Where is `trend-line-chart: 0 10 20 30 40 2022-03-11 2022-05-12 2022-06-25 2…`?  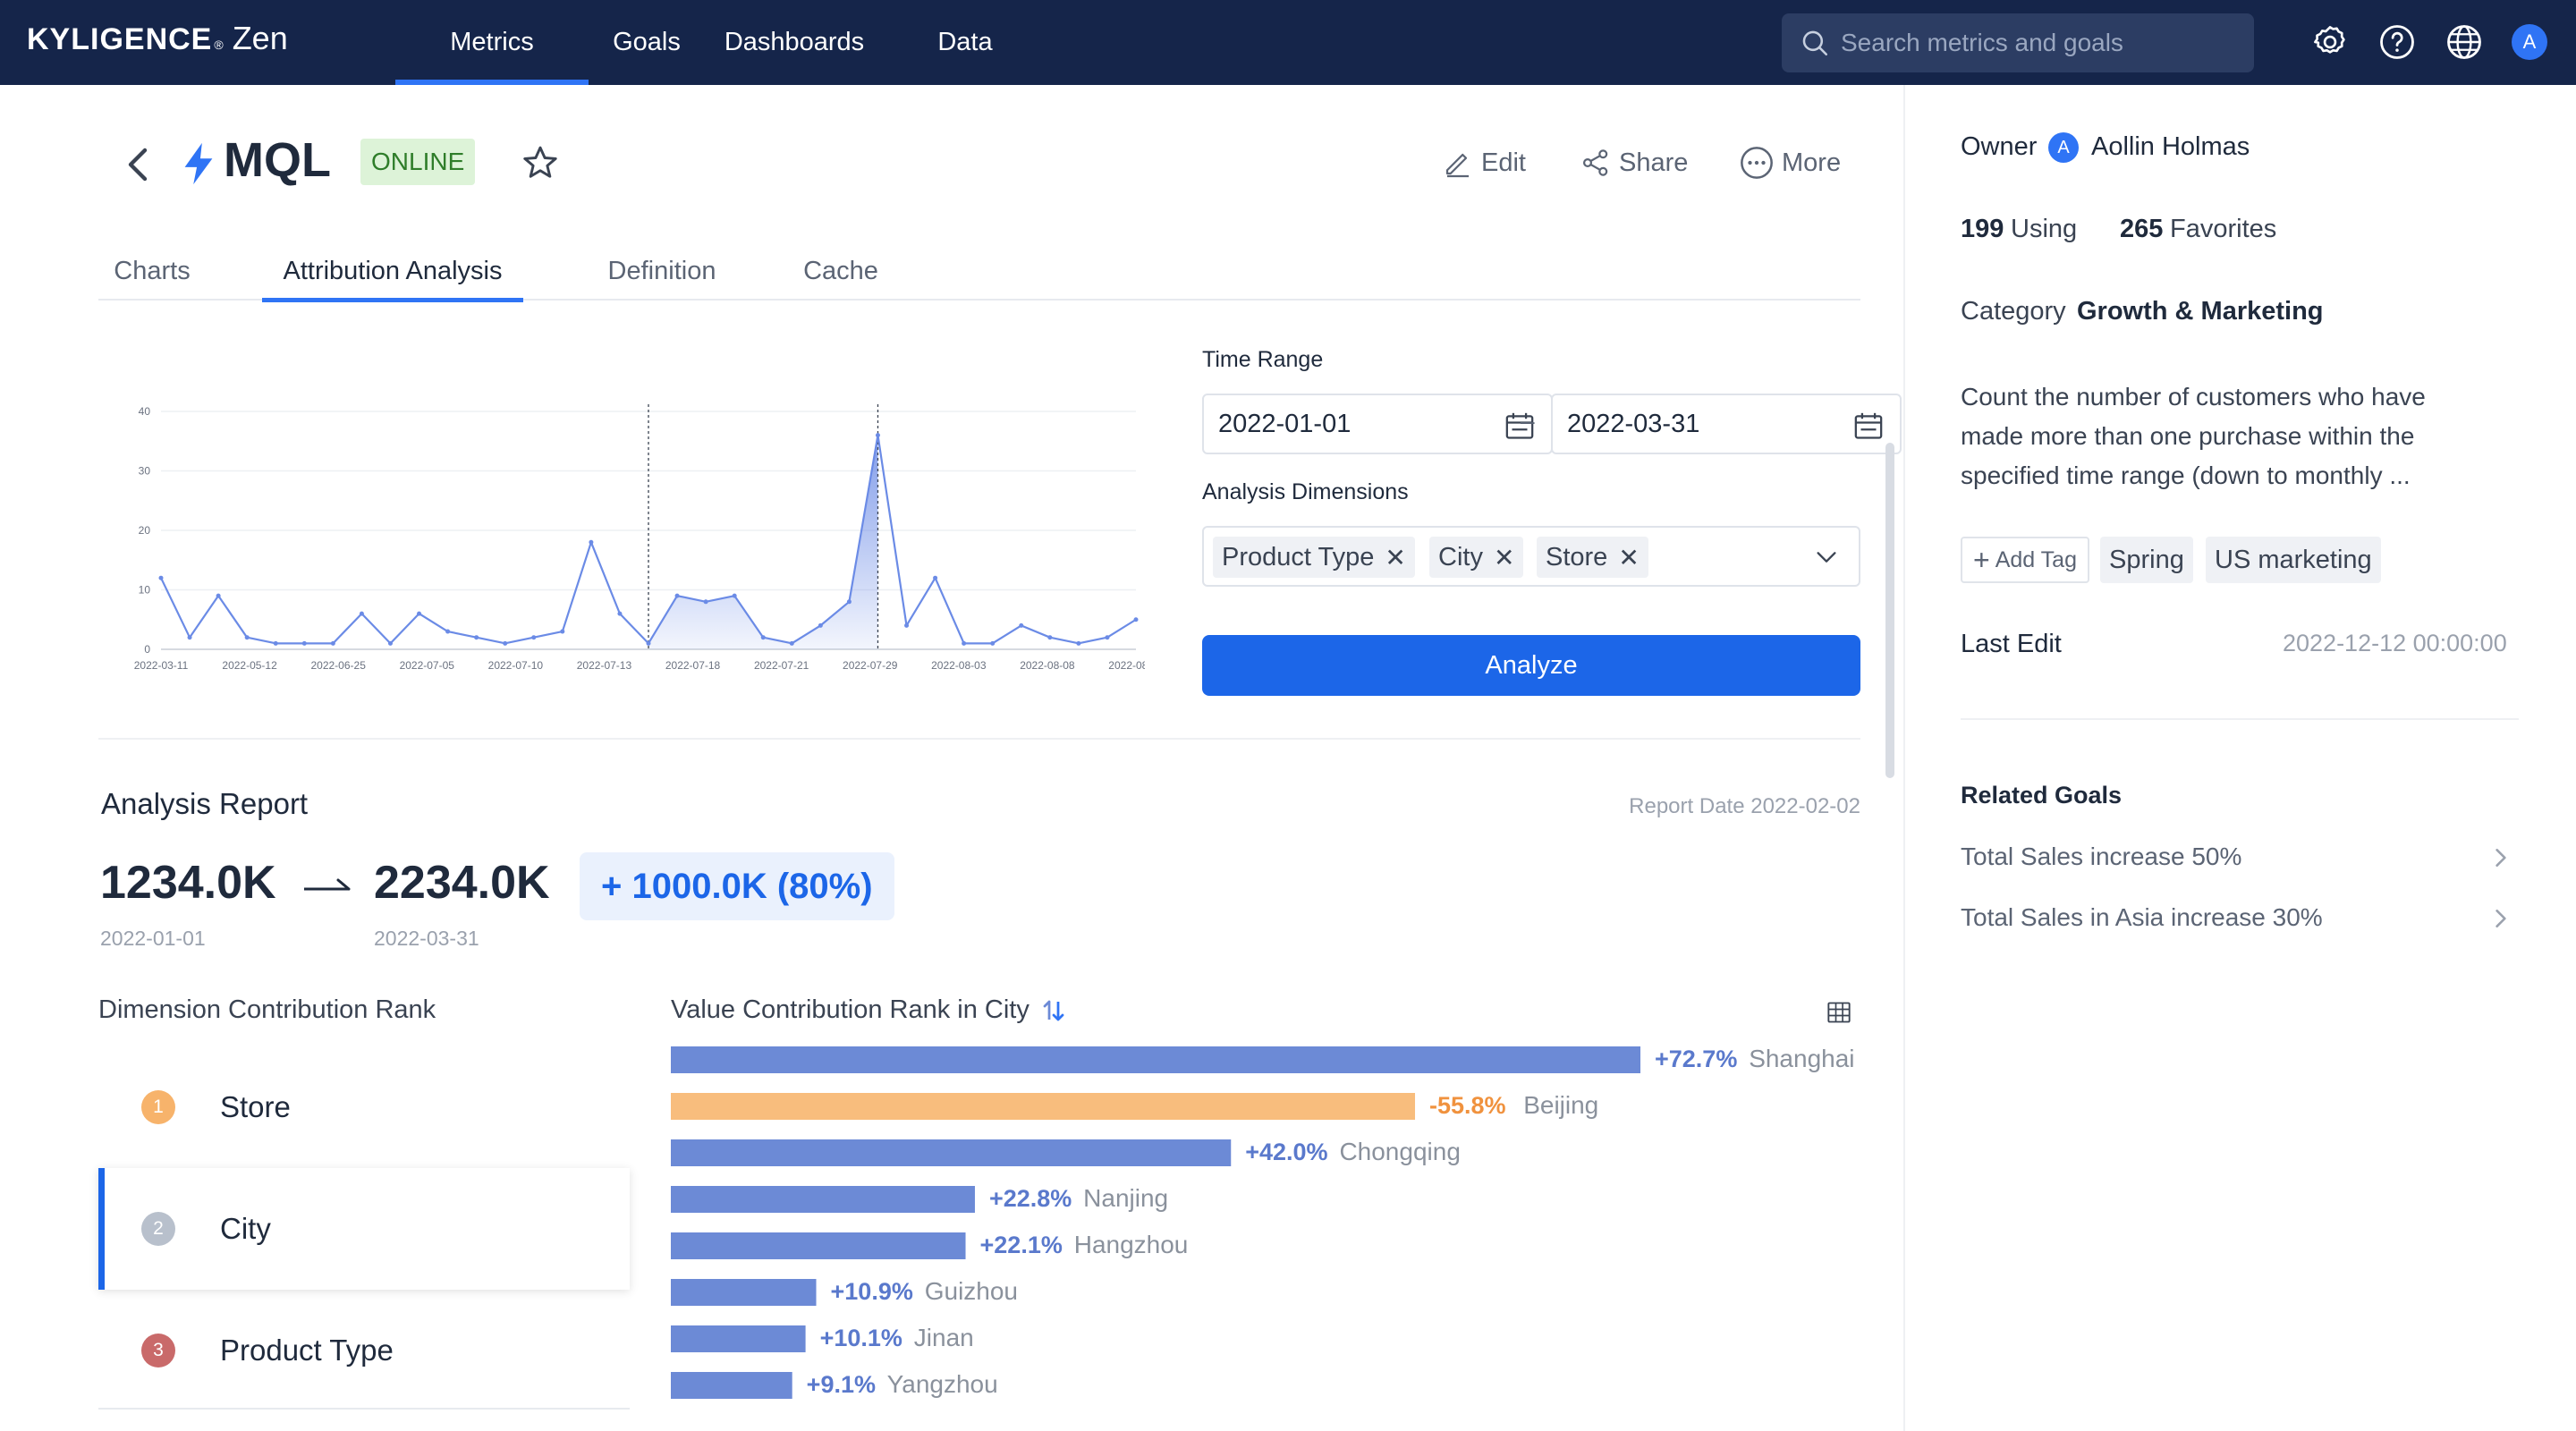
trend-line-chart: 0 10 20 30 40 2022-03-11 2022-05-12 2022-06-25 2… is located at coordinates (639, 537).